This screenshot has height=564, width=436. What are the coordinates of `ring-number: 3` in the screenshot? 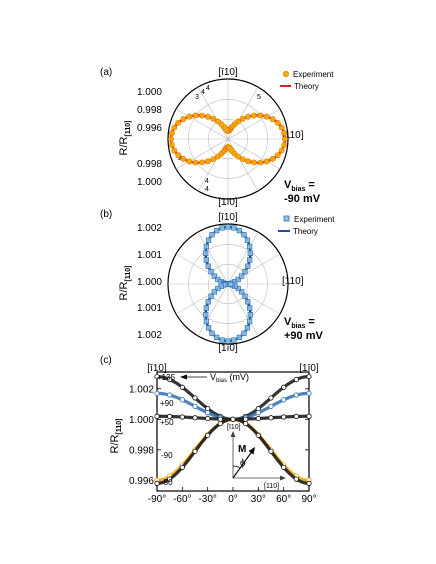 It's located at (197, 97).